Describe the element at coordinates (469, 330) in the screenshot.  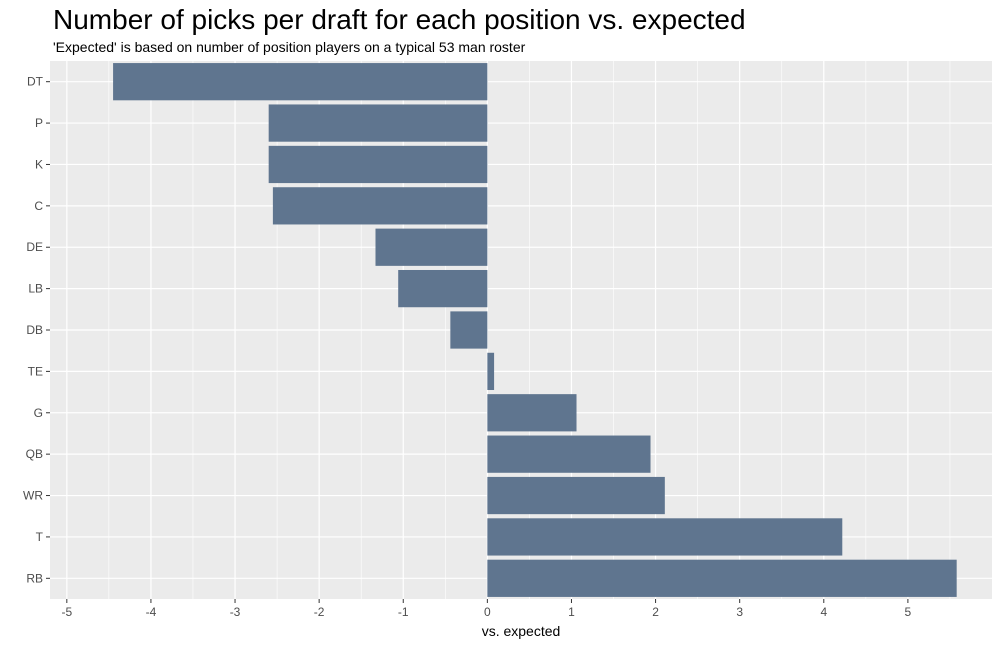
I see `bar-db` at that location.